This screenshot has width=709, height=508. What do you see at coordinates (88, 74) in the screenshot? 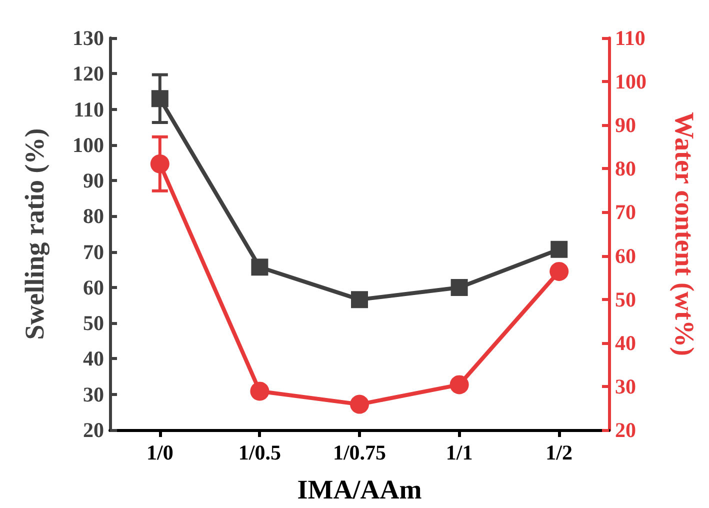
I see `y-tick-label: 120` at bounding box center [88, 74].